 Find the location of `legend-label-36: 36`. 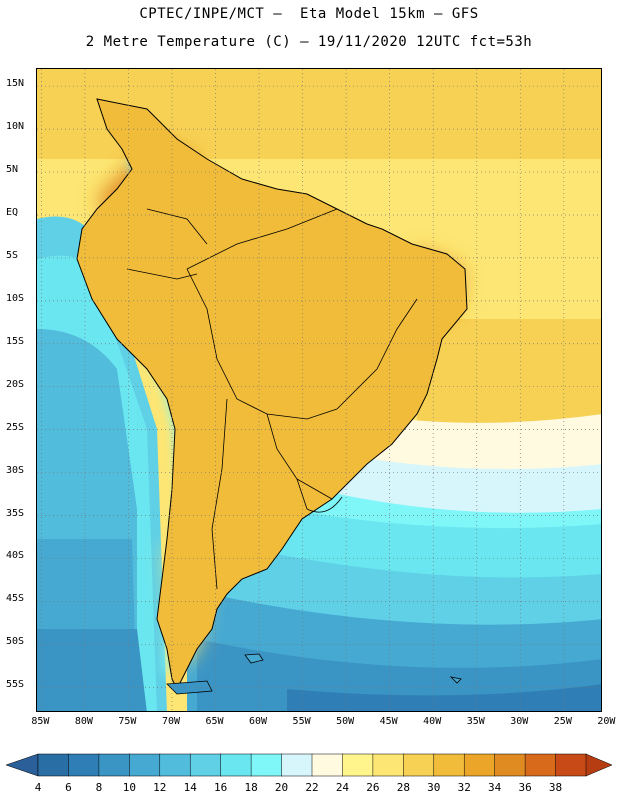

legend-label-36: 36 is located at coordinates (525, 787).